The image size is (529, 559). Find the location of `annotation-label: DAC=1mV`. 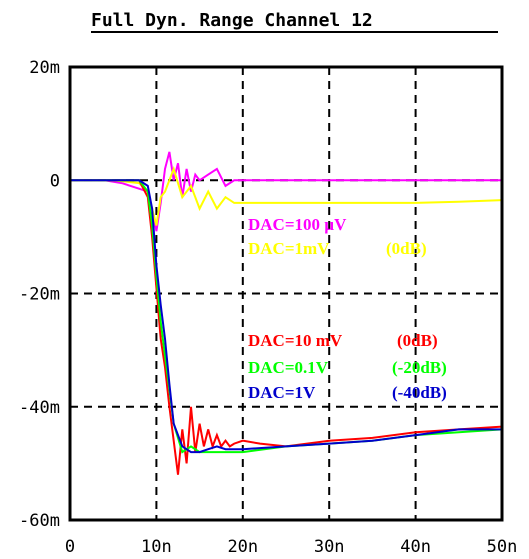

annotation-label: DAC=1mV is located at coordinates (289, 248).